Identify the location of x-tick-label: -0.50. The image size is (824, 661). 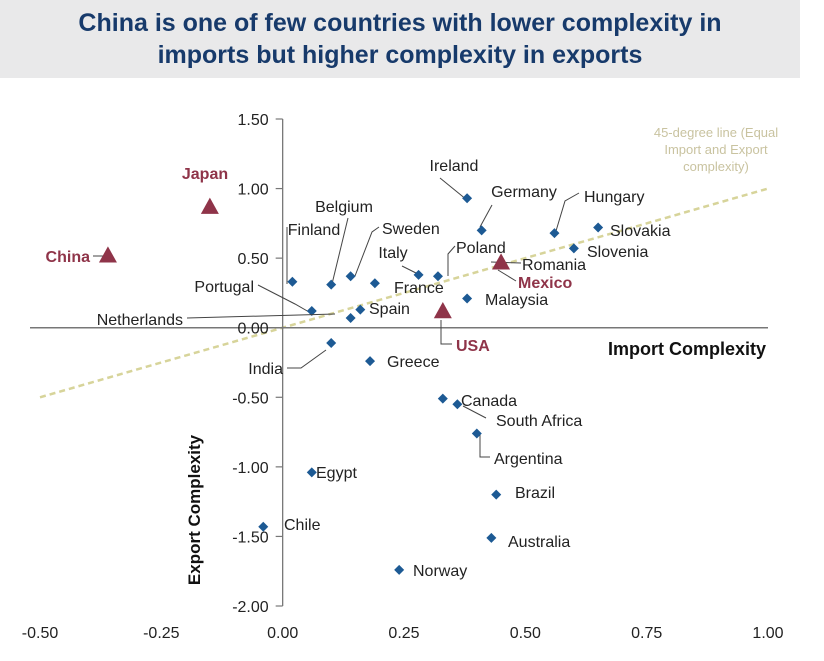
(40, 633).